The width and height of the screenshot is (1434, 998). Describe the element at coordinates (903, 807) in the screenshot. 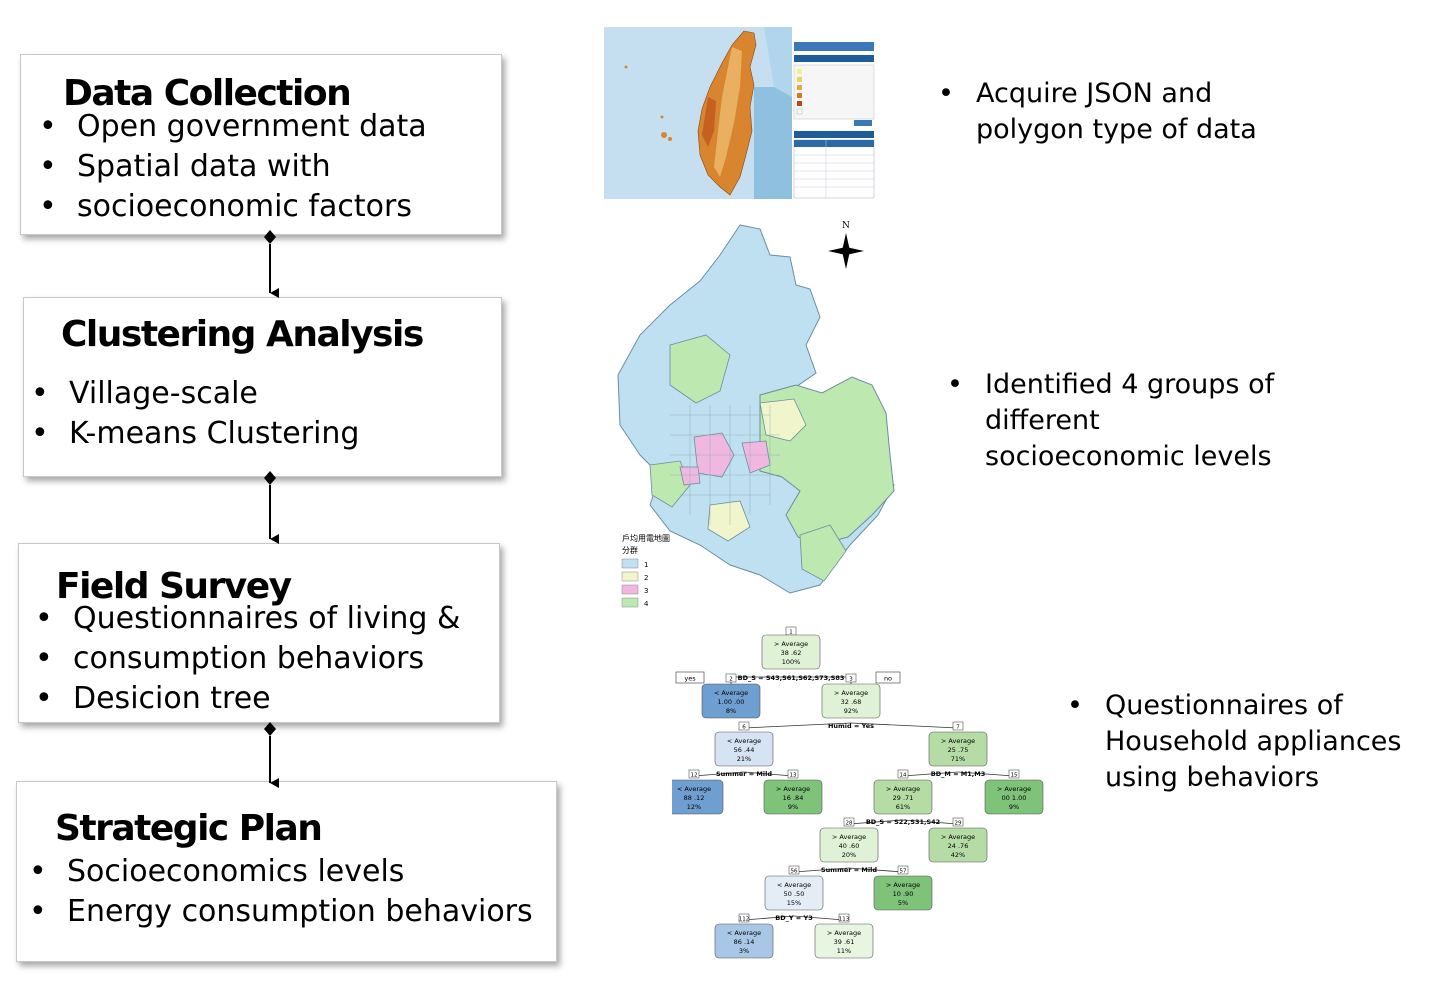

I see `svg-text: 61%` at that location.